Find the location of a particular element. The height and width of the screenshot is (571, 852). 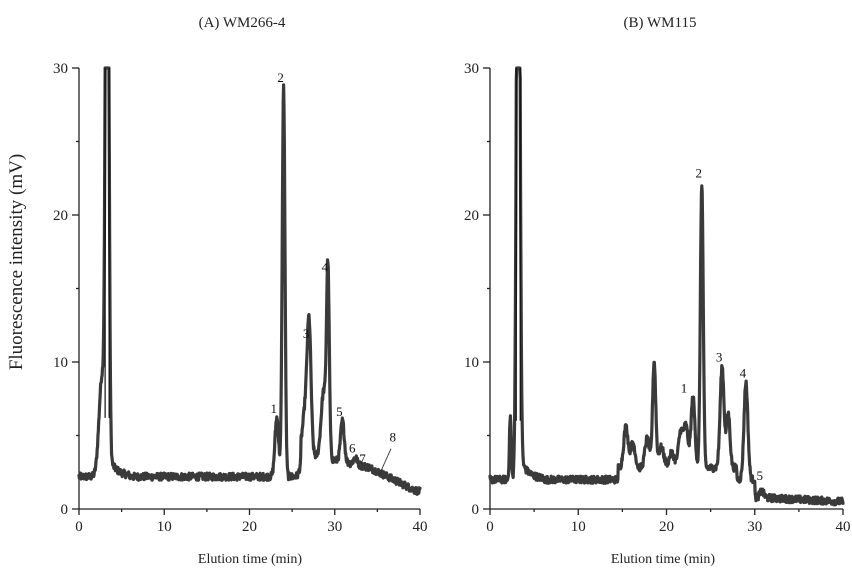

panel-a-peak-label-6: 6 is located at coordinates (352, 448).